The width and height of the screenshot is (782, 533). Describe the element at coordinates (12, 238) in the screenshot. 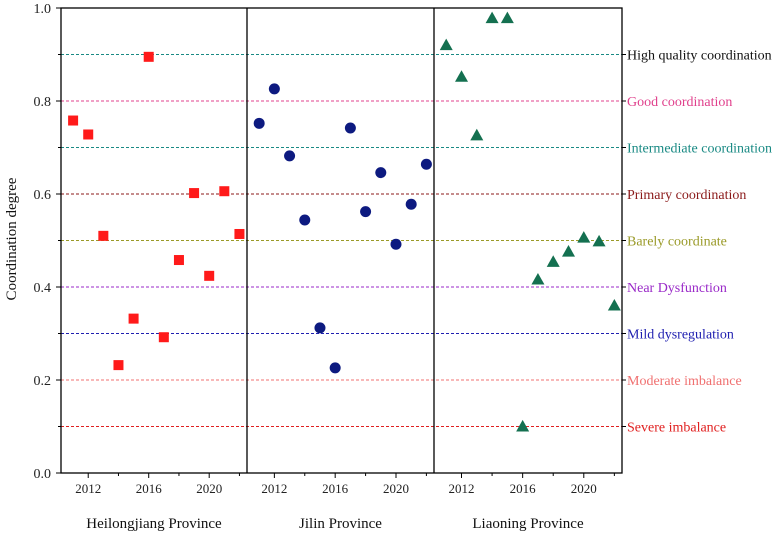

I see `y-axis-label: Coordination degree` at that location.